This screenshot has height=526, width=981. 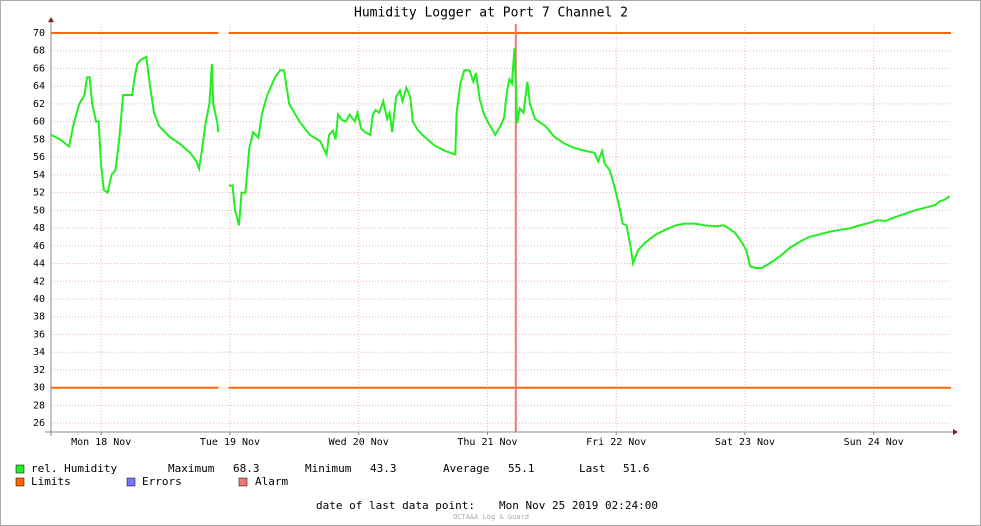 I want to click on y-tick-label: 60, so click(x=39, y=122).